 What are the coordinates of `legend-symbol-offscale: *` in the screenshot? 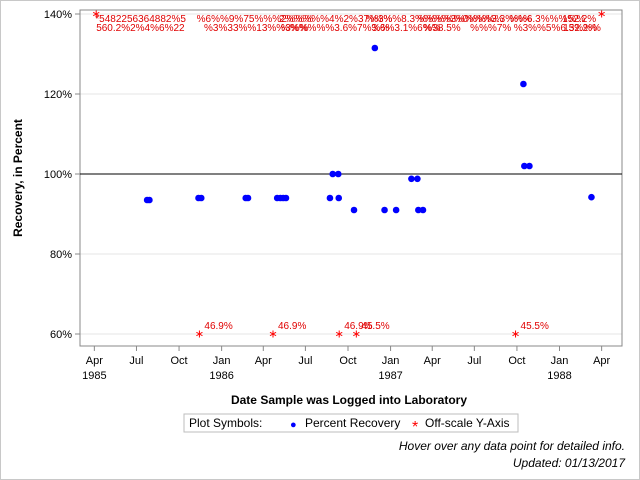 It's located at (415, 427).